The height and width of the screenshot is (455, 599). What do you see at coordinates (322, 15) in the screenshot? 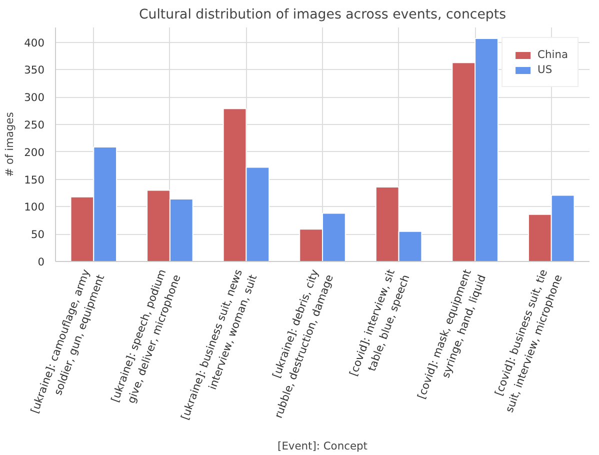
I see `chart-title: Cultural distribution of images across events, concepts` at bounding box center [322, 15].